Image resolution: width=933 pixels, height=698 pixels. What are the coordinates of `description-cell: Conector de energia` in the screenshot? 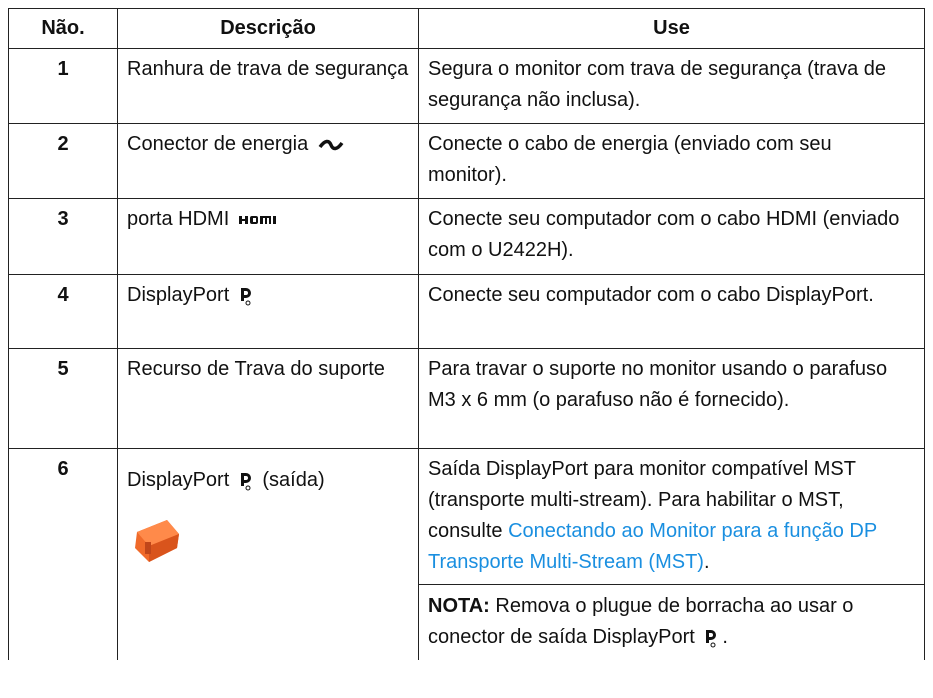 It's located at (268, 161).